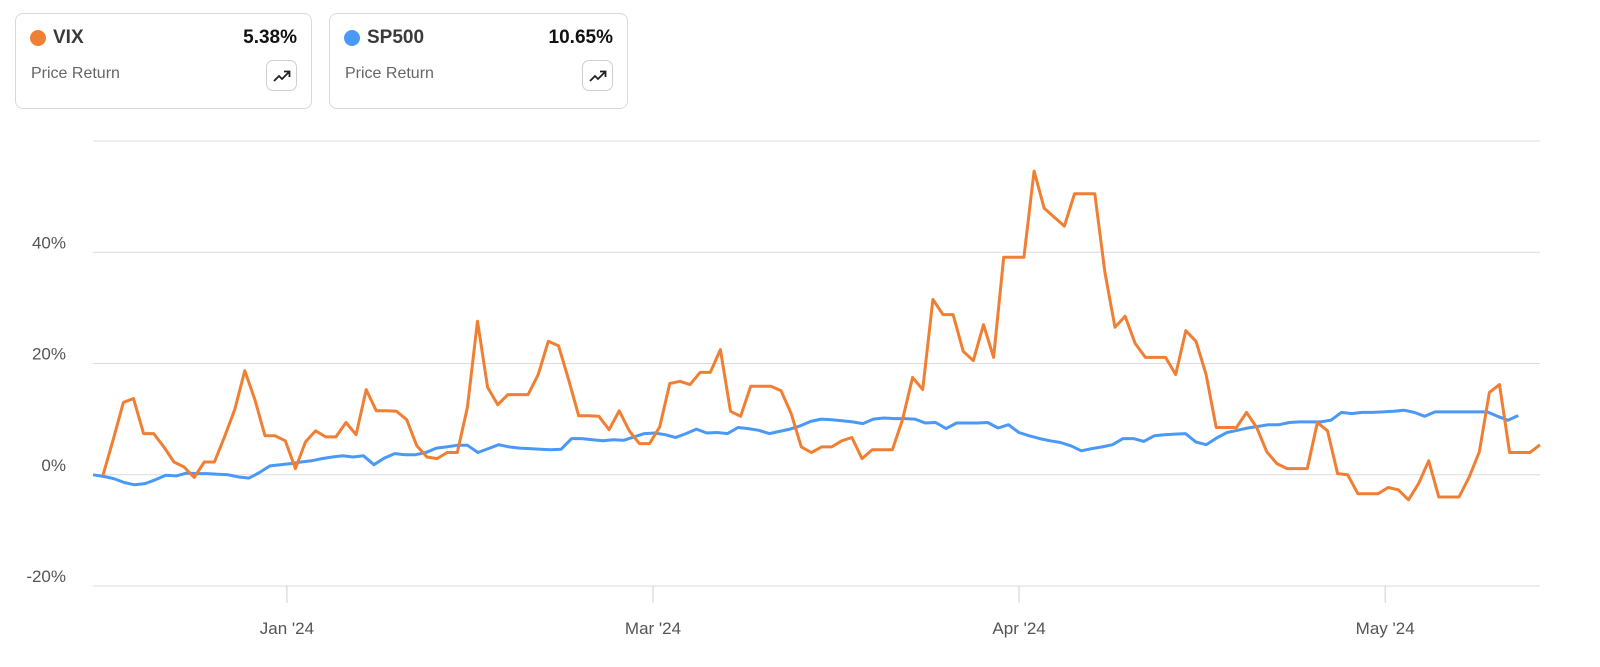 This screenshot has width=1600, height=667. I want to click on sp500-subtitle: Price Return, so click(389, 73).